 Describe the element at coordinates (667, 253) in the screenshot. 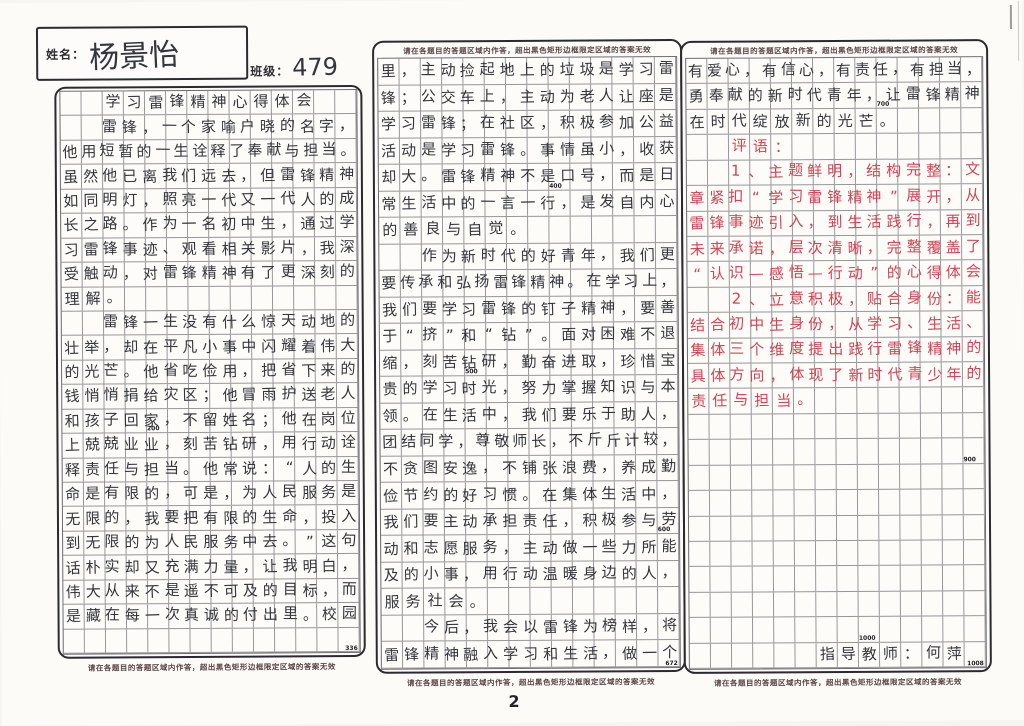

I see `handwritten-char: 更` at that location.